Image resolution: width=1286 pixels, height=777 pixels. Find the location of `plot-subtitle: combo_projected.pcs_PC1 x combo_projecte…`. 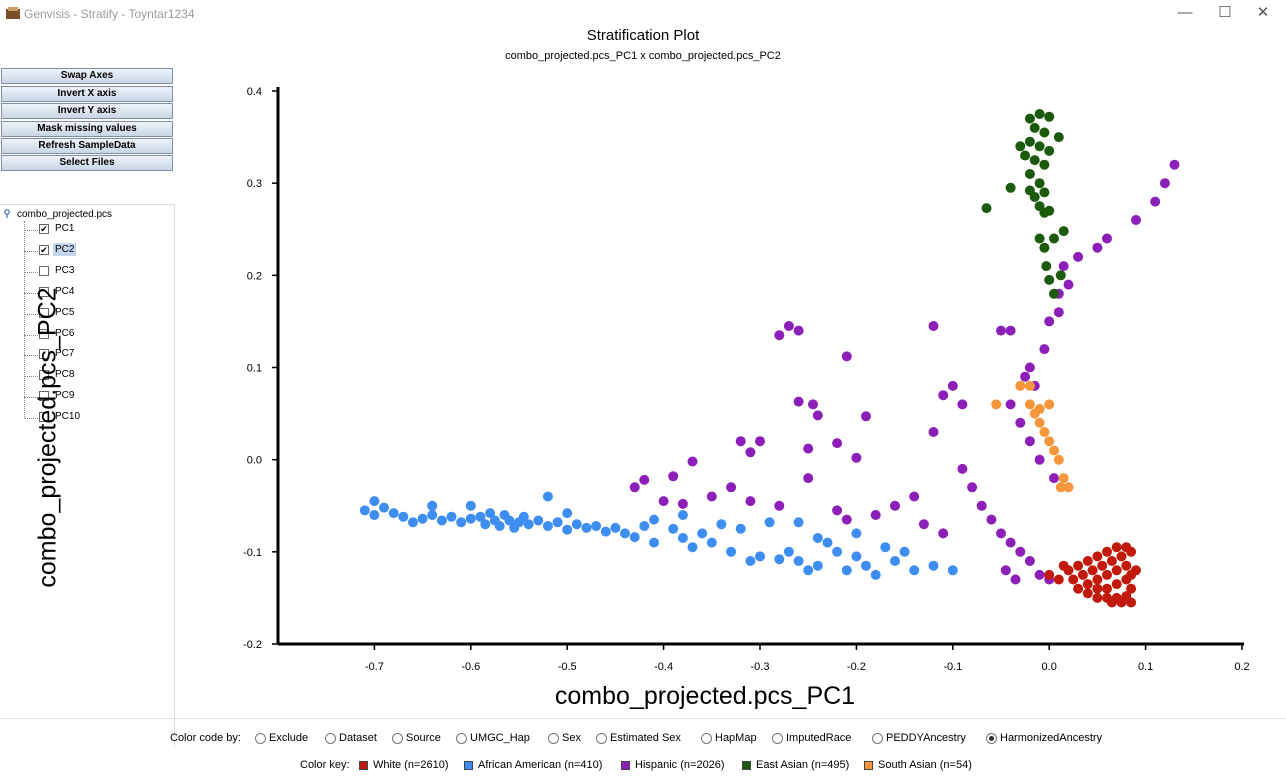

plot-subtitle: combo_projected.pcs_PC1 x combo_projecte… is located at coordinates (643, 56).